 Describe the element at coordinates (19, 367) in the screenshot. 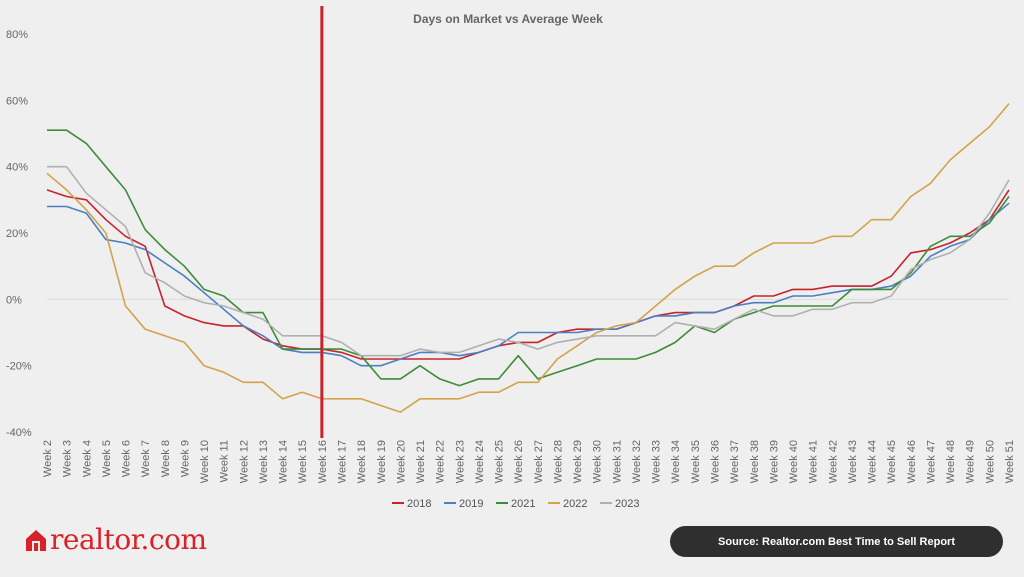

I see `y-tick-label: -20%` at that location.